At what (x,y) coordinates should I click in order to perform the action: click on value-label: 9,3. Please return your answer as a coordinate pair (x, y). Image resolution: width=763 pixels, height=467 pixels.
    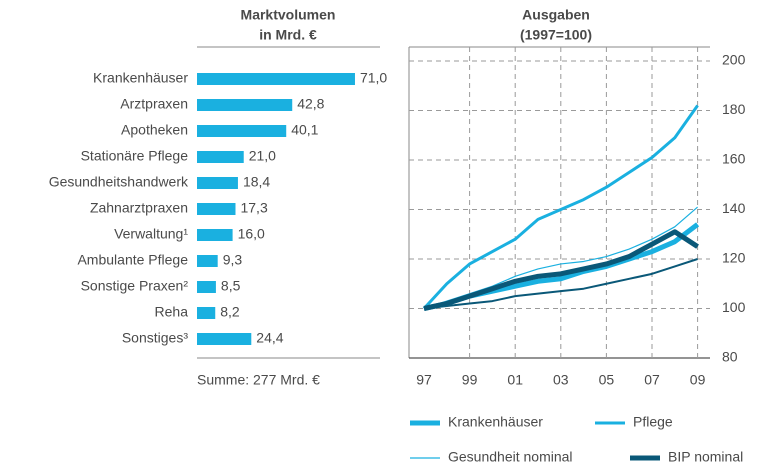
    Looking at the image, I should click on (233, 260).